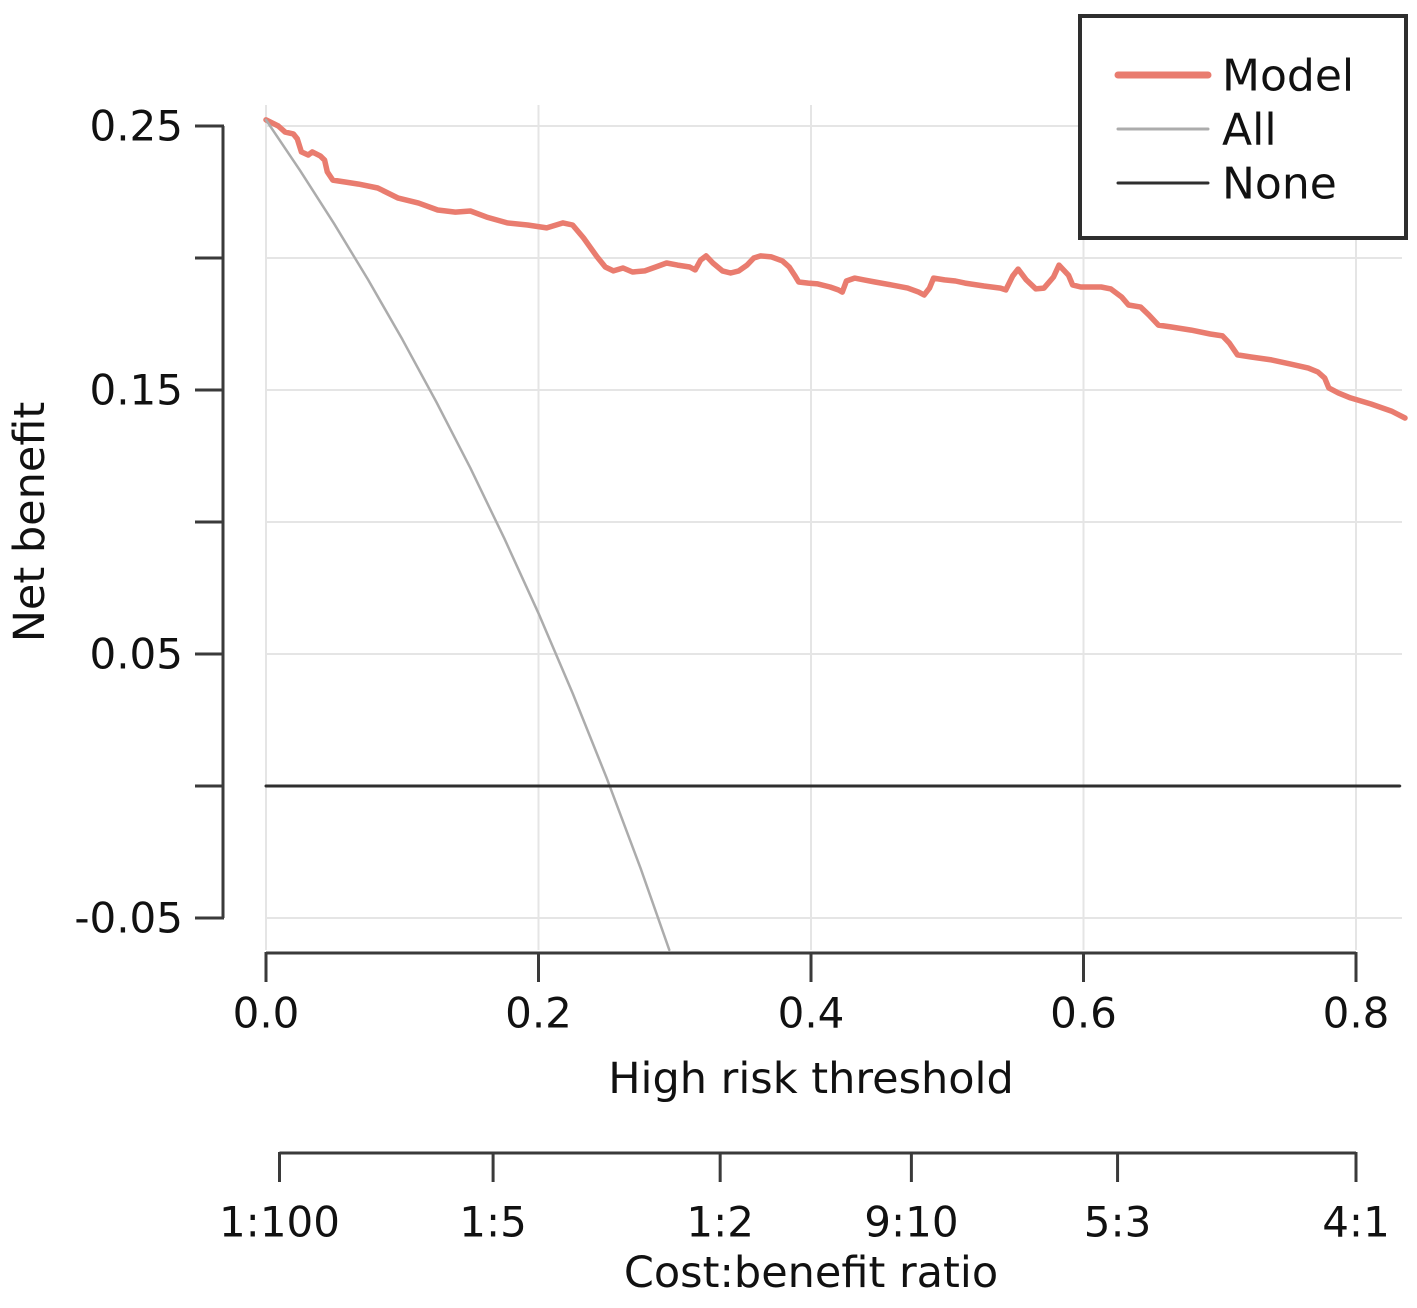 This screenshot has width=1417, height=1308. I want to click on legend-label-none: None, so click(1279, 183).